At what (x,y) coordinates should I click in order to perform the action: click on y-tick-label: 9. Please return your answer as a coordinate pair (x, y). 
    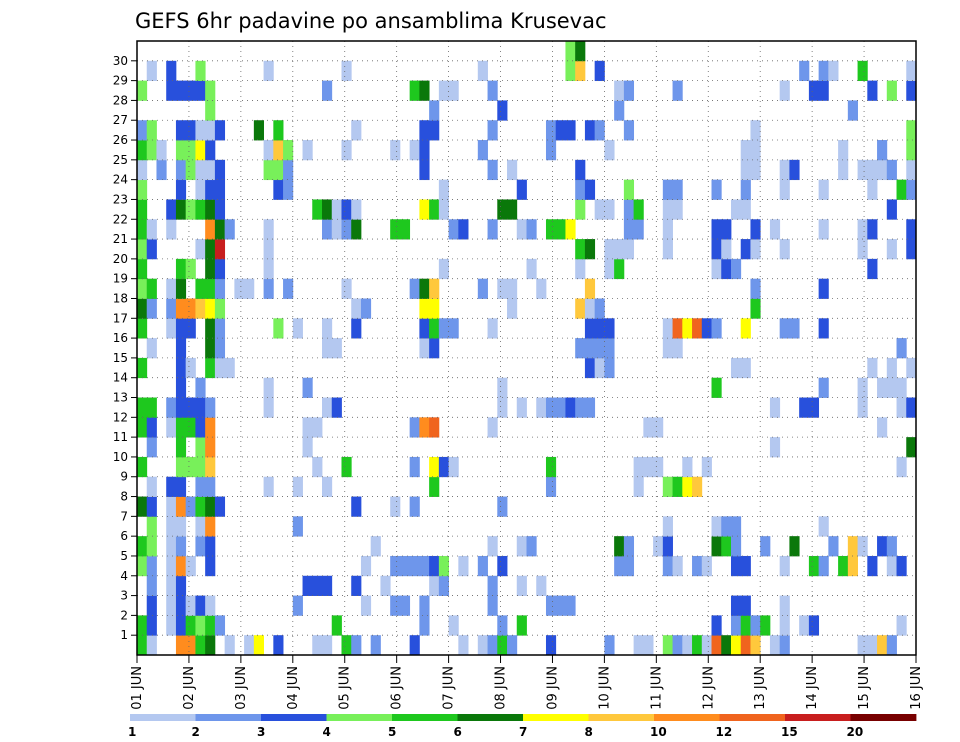
    Looking at the image, I should click on (124, 477).